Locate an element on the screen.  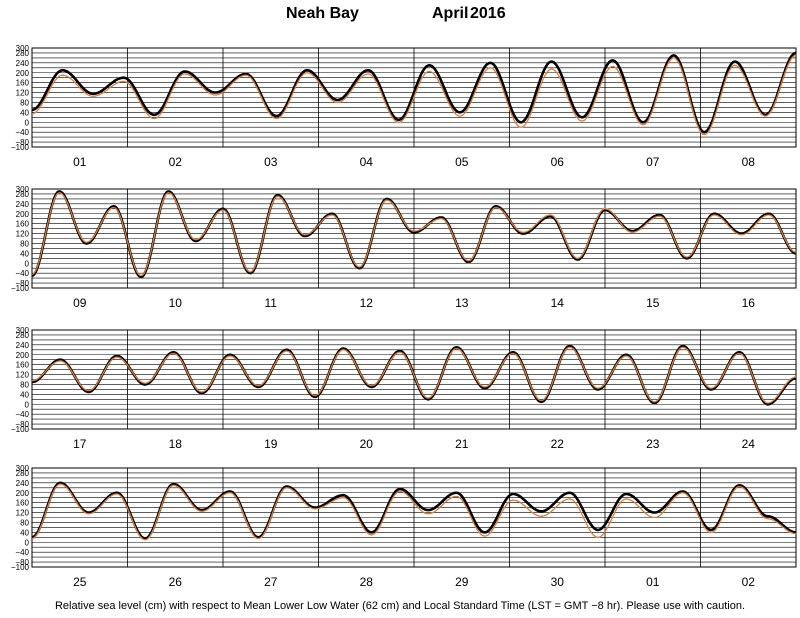
day-label: 18 is located at coordinates (176, 444).